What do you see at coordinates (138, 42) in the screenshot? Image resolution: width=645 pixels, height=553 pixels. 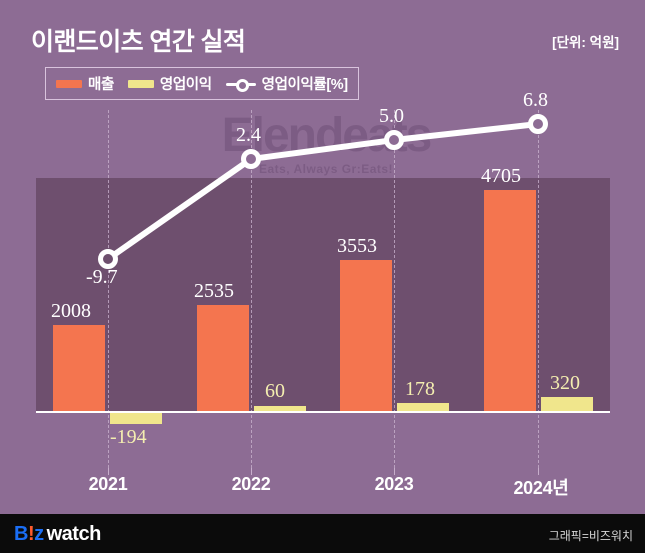 I see `page-title: 이랜드이츠 연간 실적` at bounding box center [138, 42].